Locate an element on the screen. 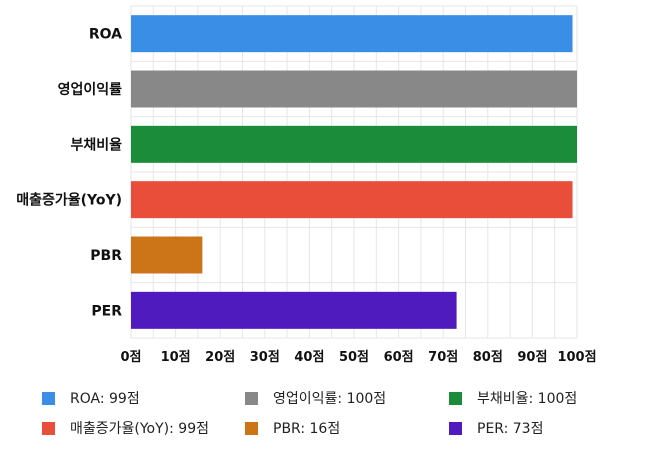 This screenshot has width=650, height=450. x-tick-label: 90점 is located at coordinates (532, 357).